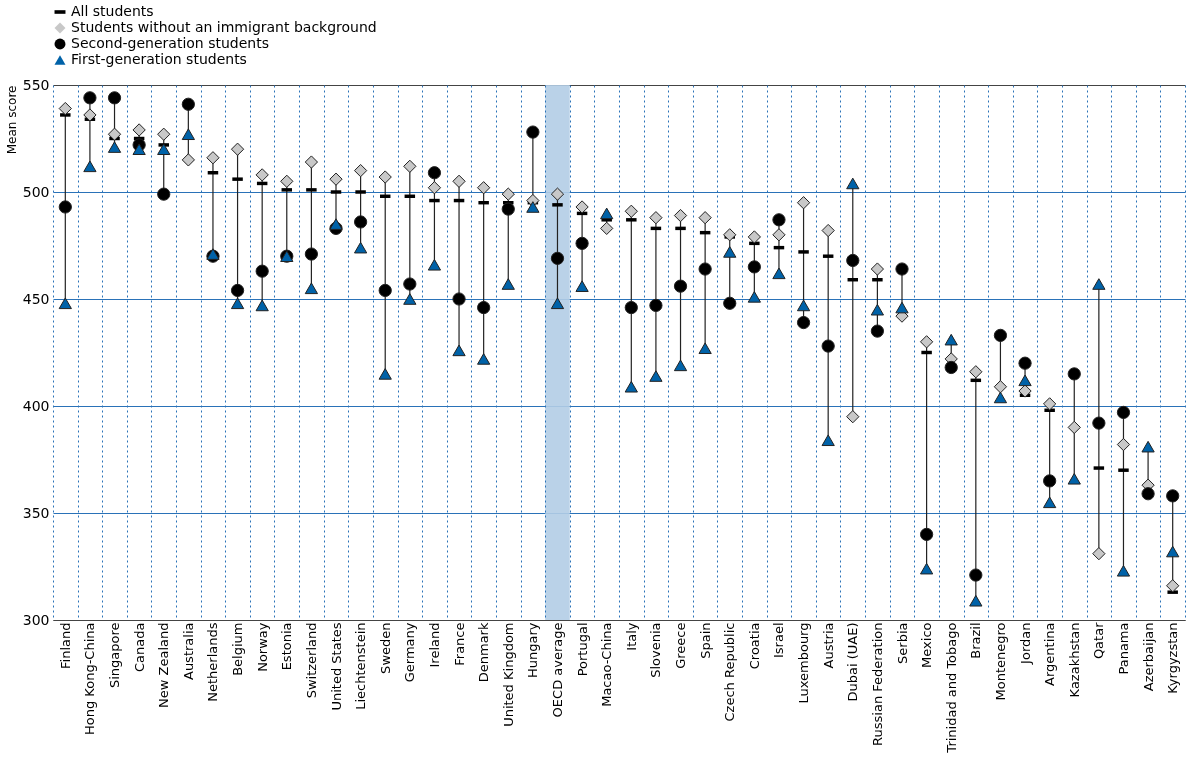 The height and width of the screenshot is (758, 1190). Describe the element at coordinates (779, 640) in the screenshot. I see `x-tick-label: Israel` at that location.